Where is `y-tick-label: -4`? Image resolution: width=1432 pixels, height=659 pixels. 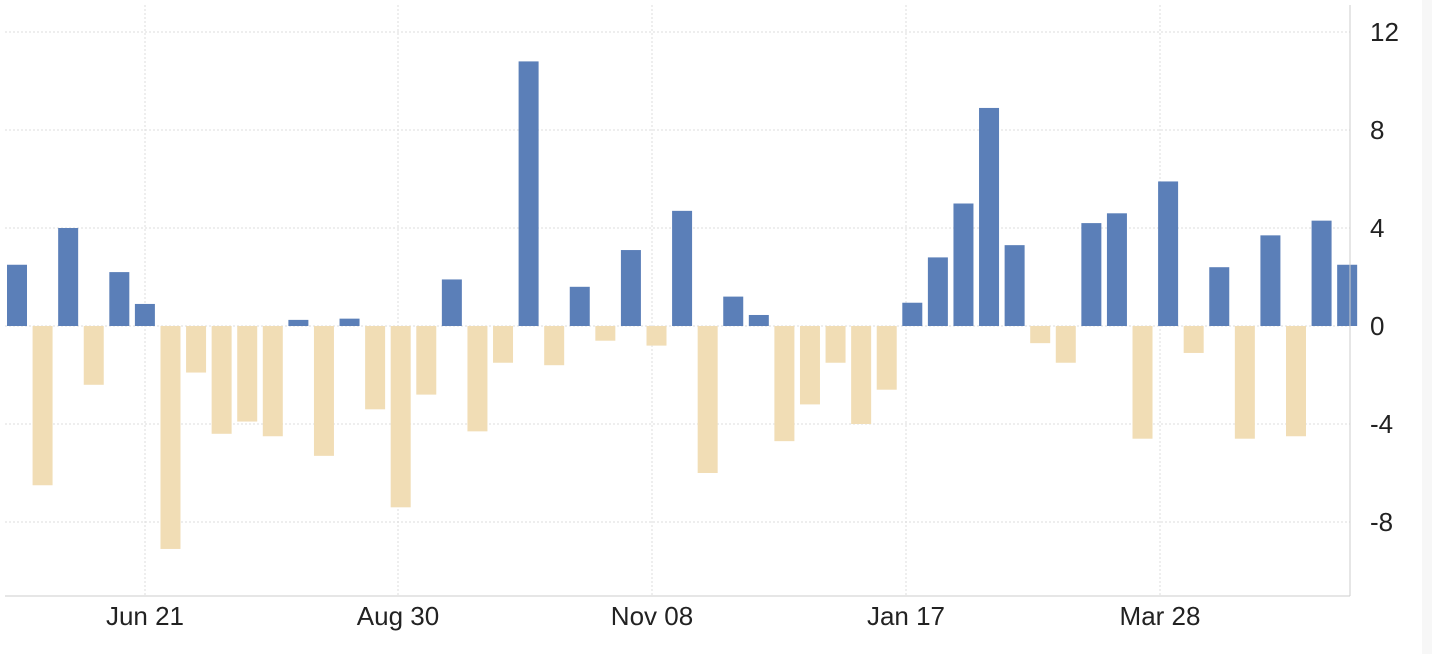 y-tick-label: -4 is located at coordinates (1381, 424).